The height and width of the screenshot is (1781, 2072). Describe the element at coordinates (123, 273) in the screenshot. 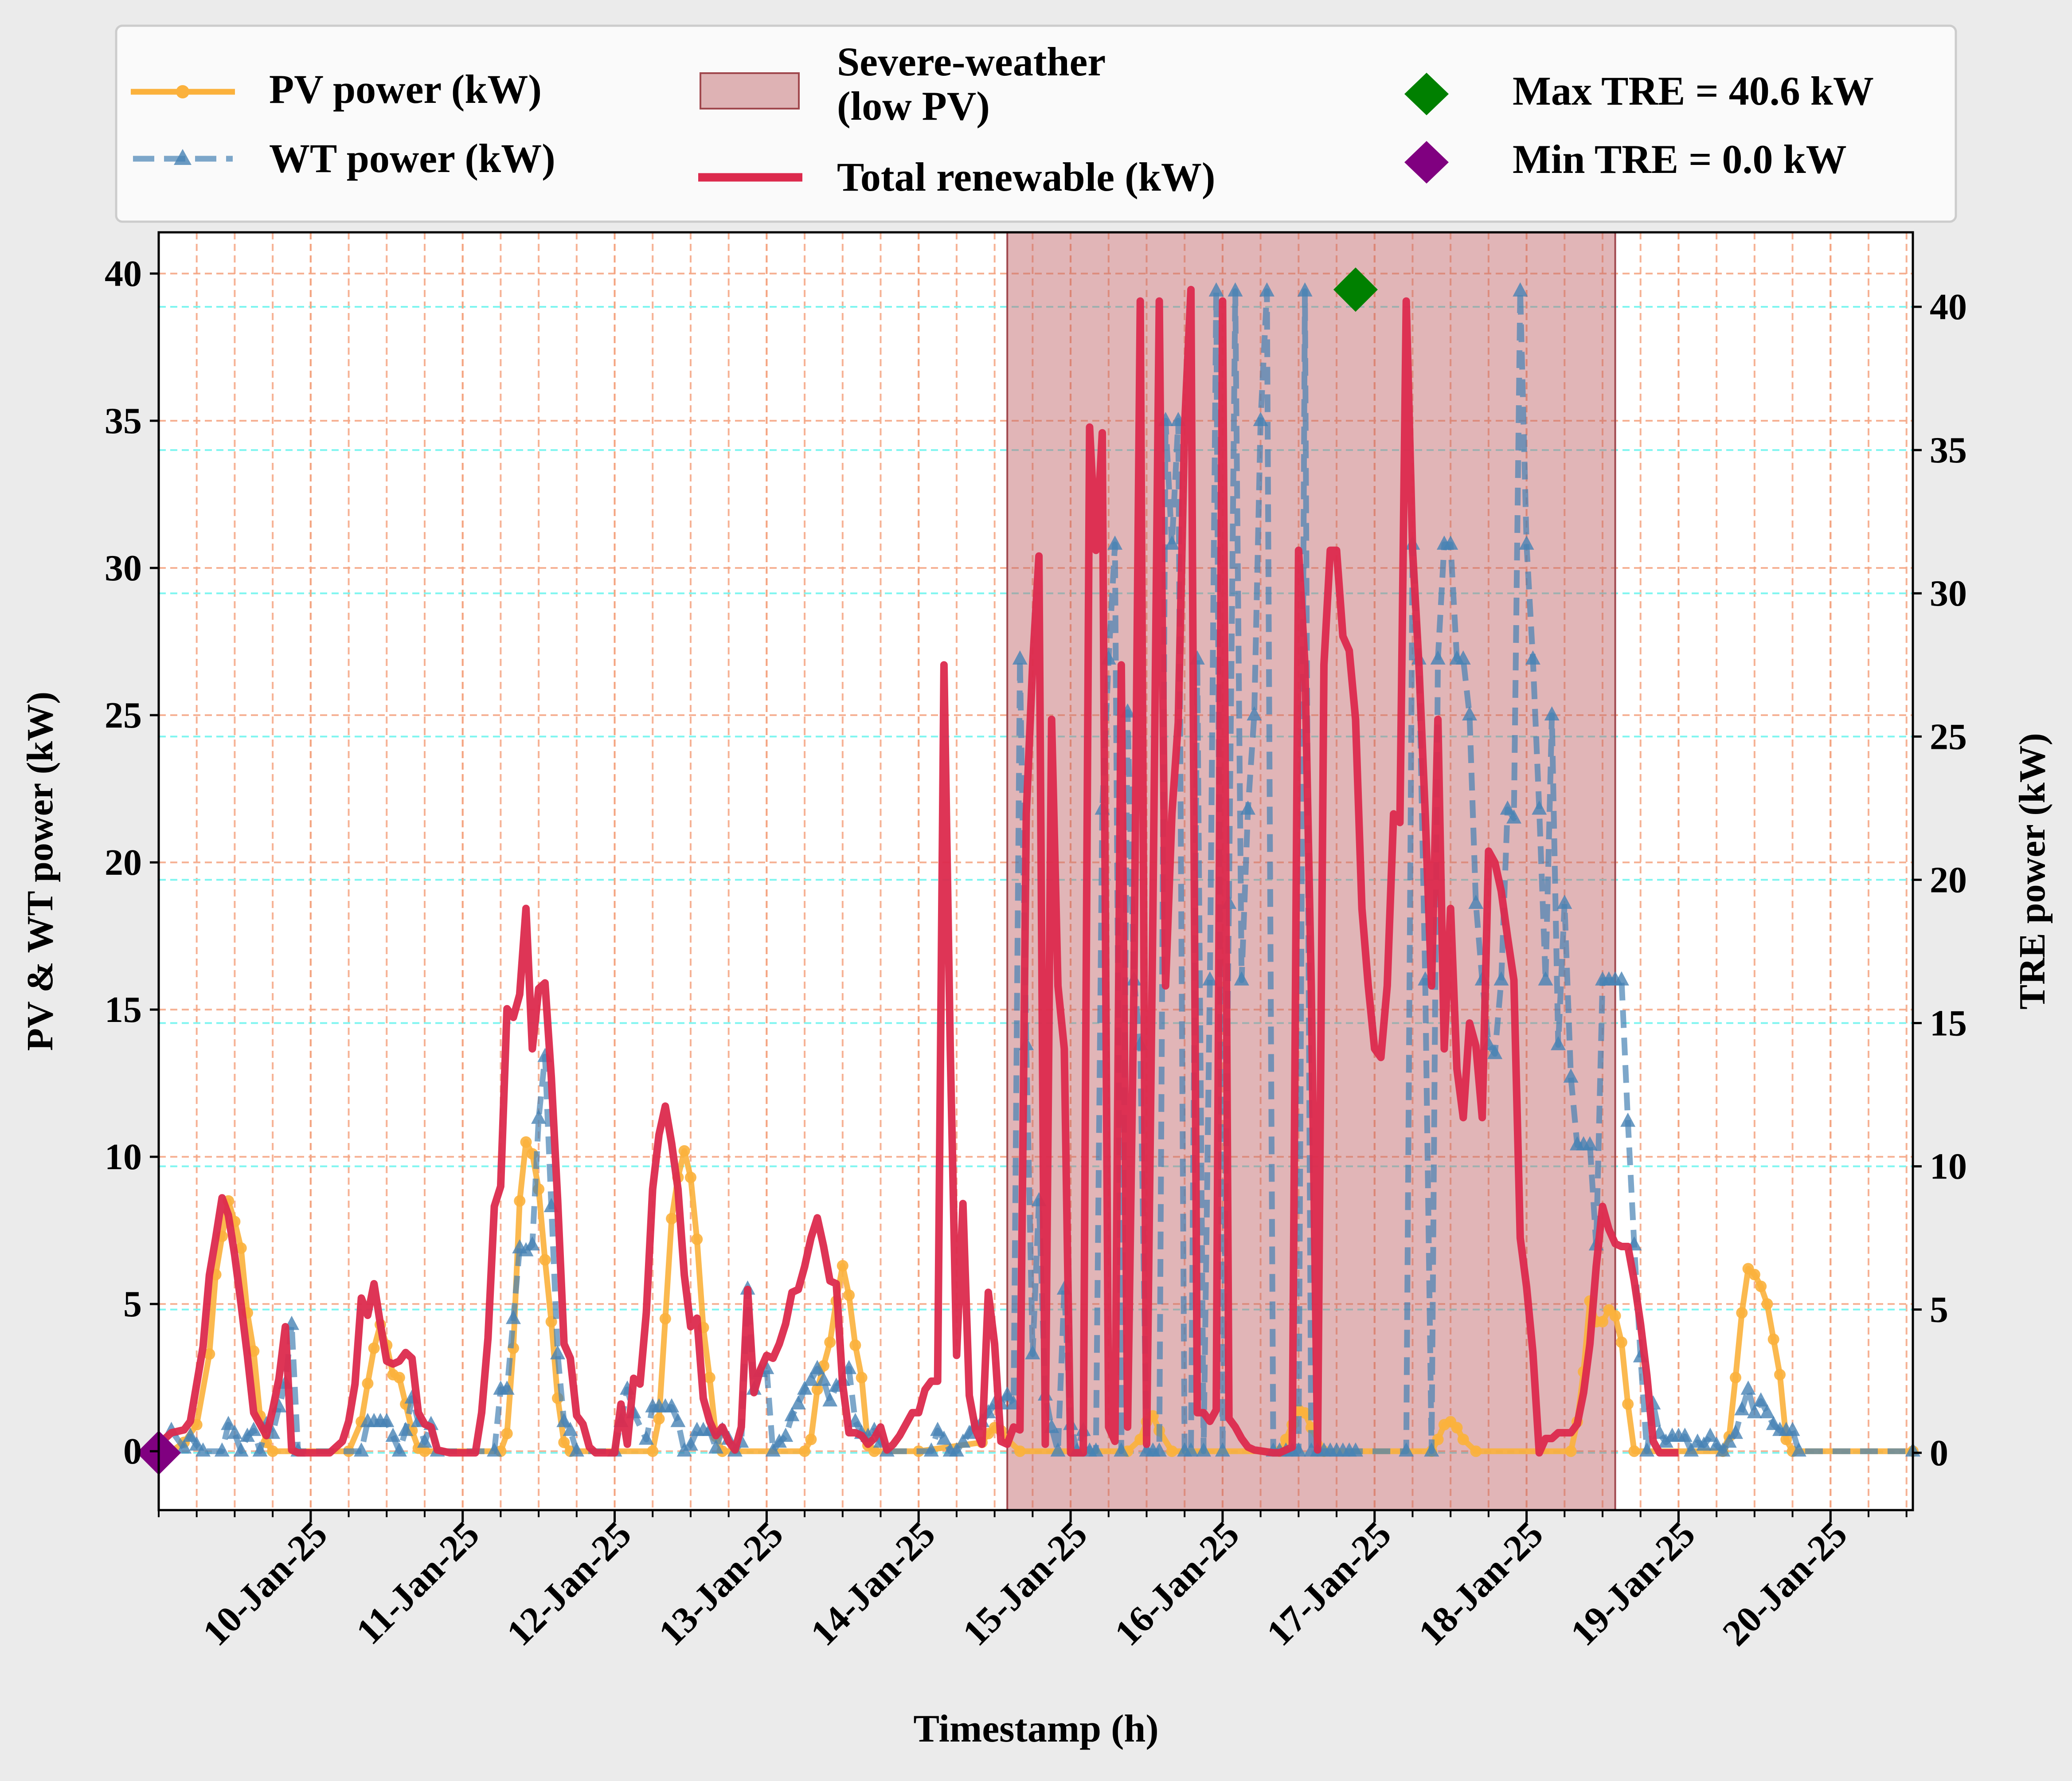

I see `y-left-tick-label: 40` at that location.